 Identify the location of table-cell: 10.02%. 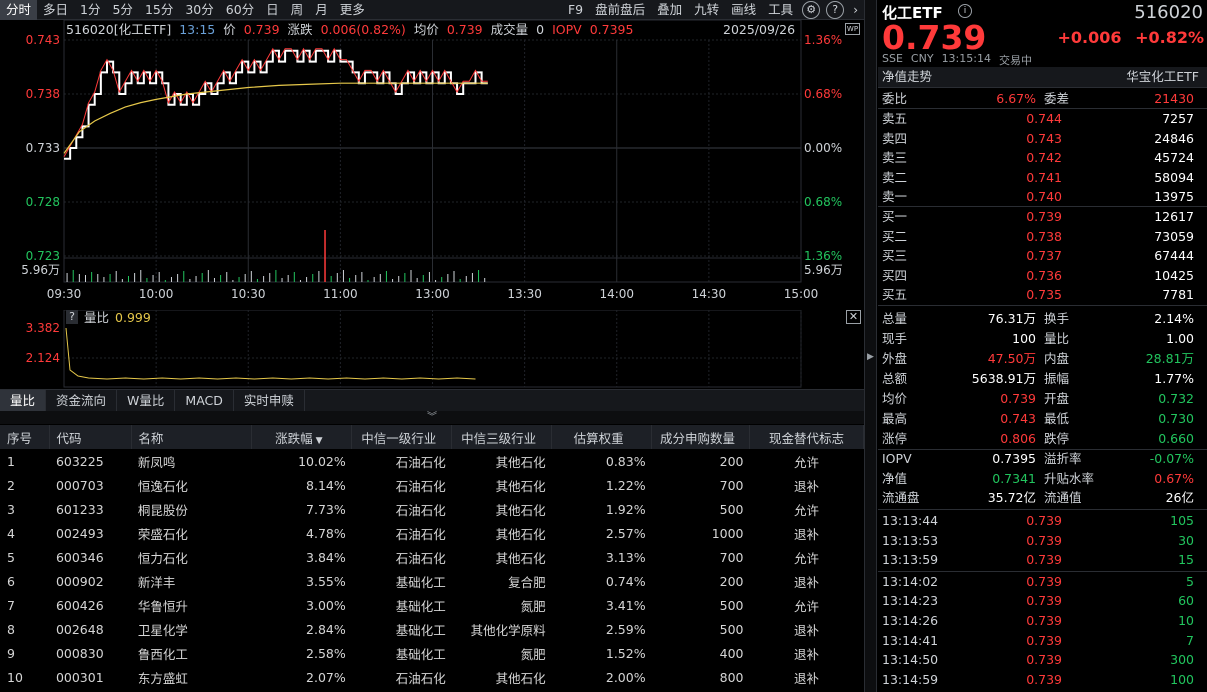
(322, 461).